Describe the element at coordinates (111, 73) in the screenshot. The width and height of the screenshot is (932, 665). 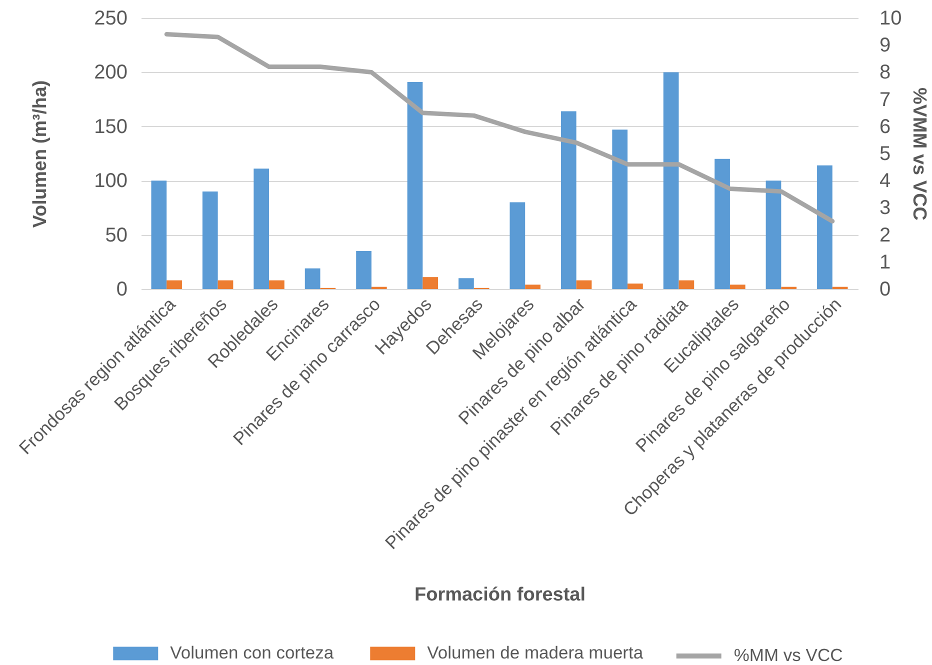
I see `y-tick-label: 200` at that location.